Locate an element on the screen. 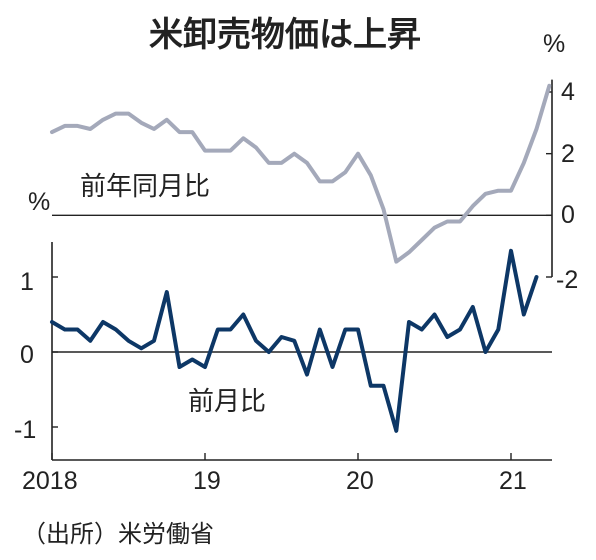 The image size is (596, 560). upper-unit-label: % is located at coordinates (554, 44).